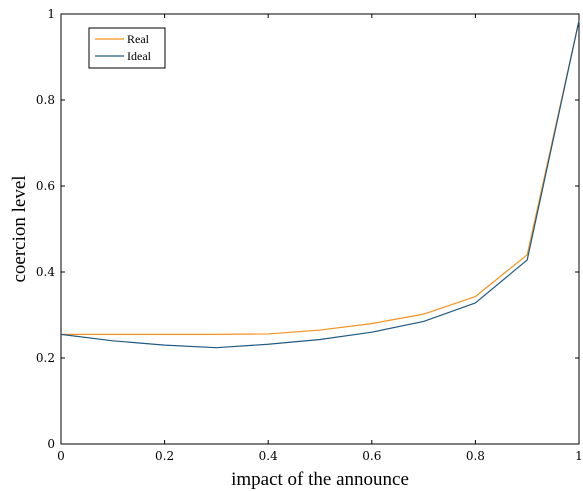 Image resolution: width=583 pixels, height=491 pixels. What do you see at coordinates (45, 272) in the screenshot?
I see `y-tick-label: 0.4` at bounding box center [45, 272].